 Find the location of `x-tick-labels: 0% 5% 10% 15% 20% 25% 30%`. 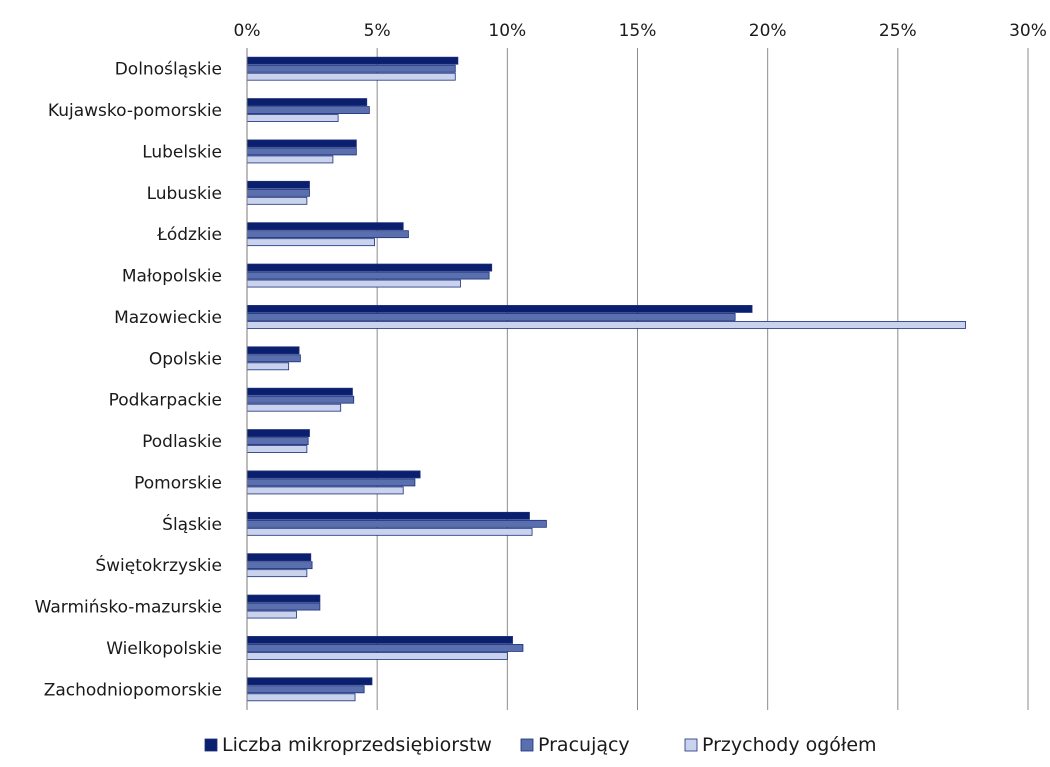

x-tick-labels: 0% 5% 10% 15% 20% 25% 30% is located at coordinates (640, 31).